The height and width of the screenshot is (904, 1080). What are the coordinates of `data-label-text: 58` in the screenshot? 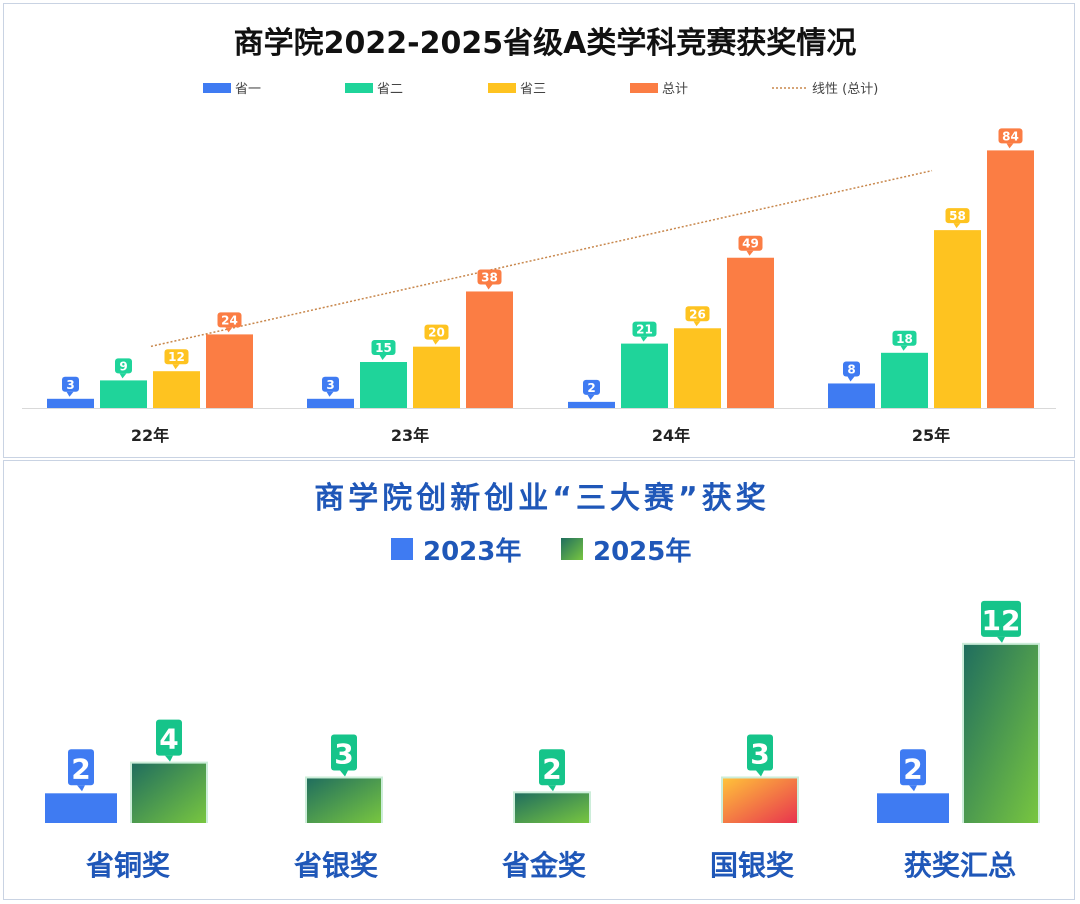 It's located at (957, 216).